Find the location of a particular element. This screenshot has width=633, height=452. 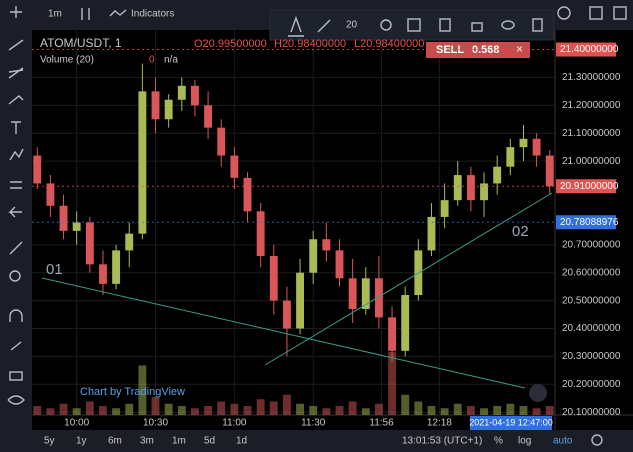

y-tick-label: 20.30000000 is located at coordinates (591, 356).